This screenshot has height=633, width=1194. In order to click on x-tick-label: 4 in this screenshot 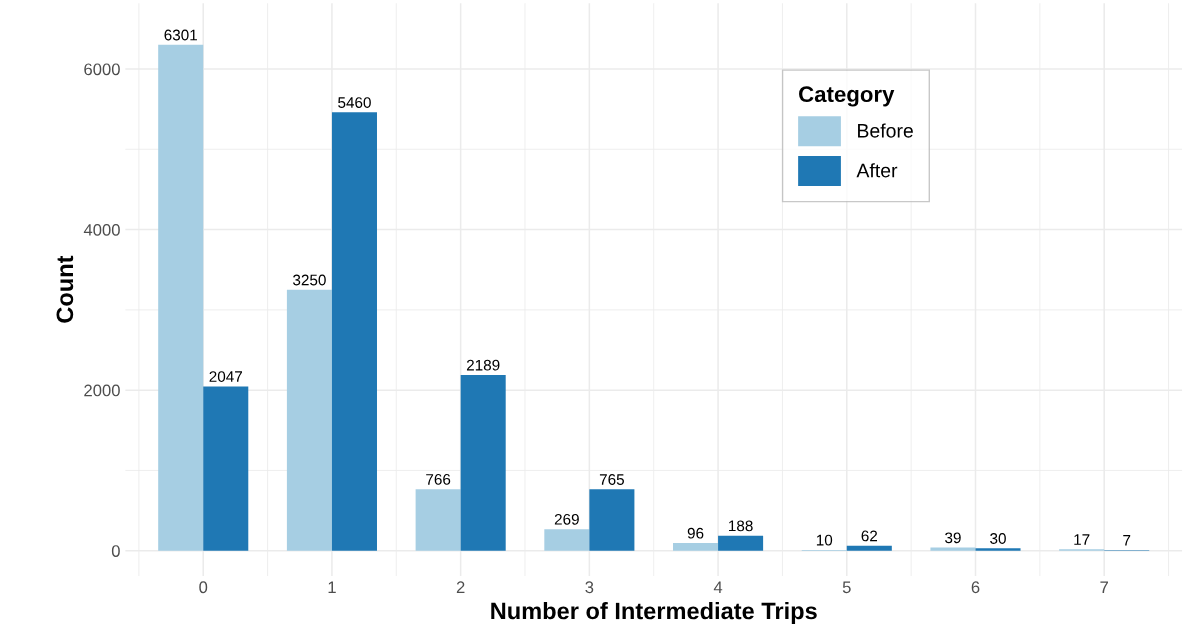, I will do `click(718, 587)`.